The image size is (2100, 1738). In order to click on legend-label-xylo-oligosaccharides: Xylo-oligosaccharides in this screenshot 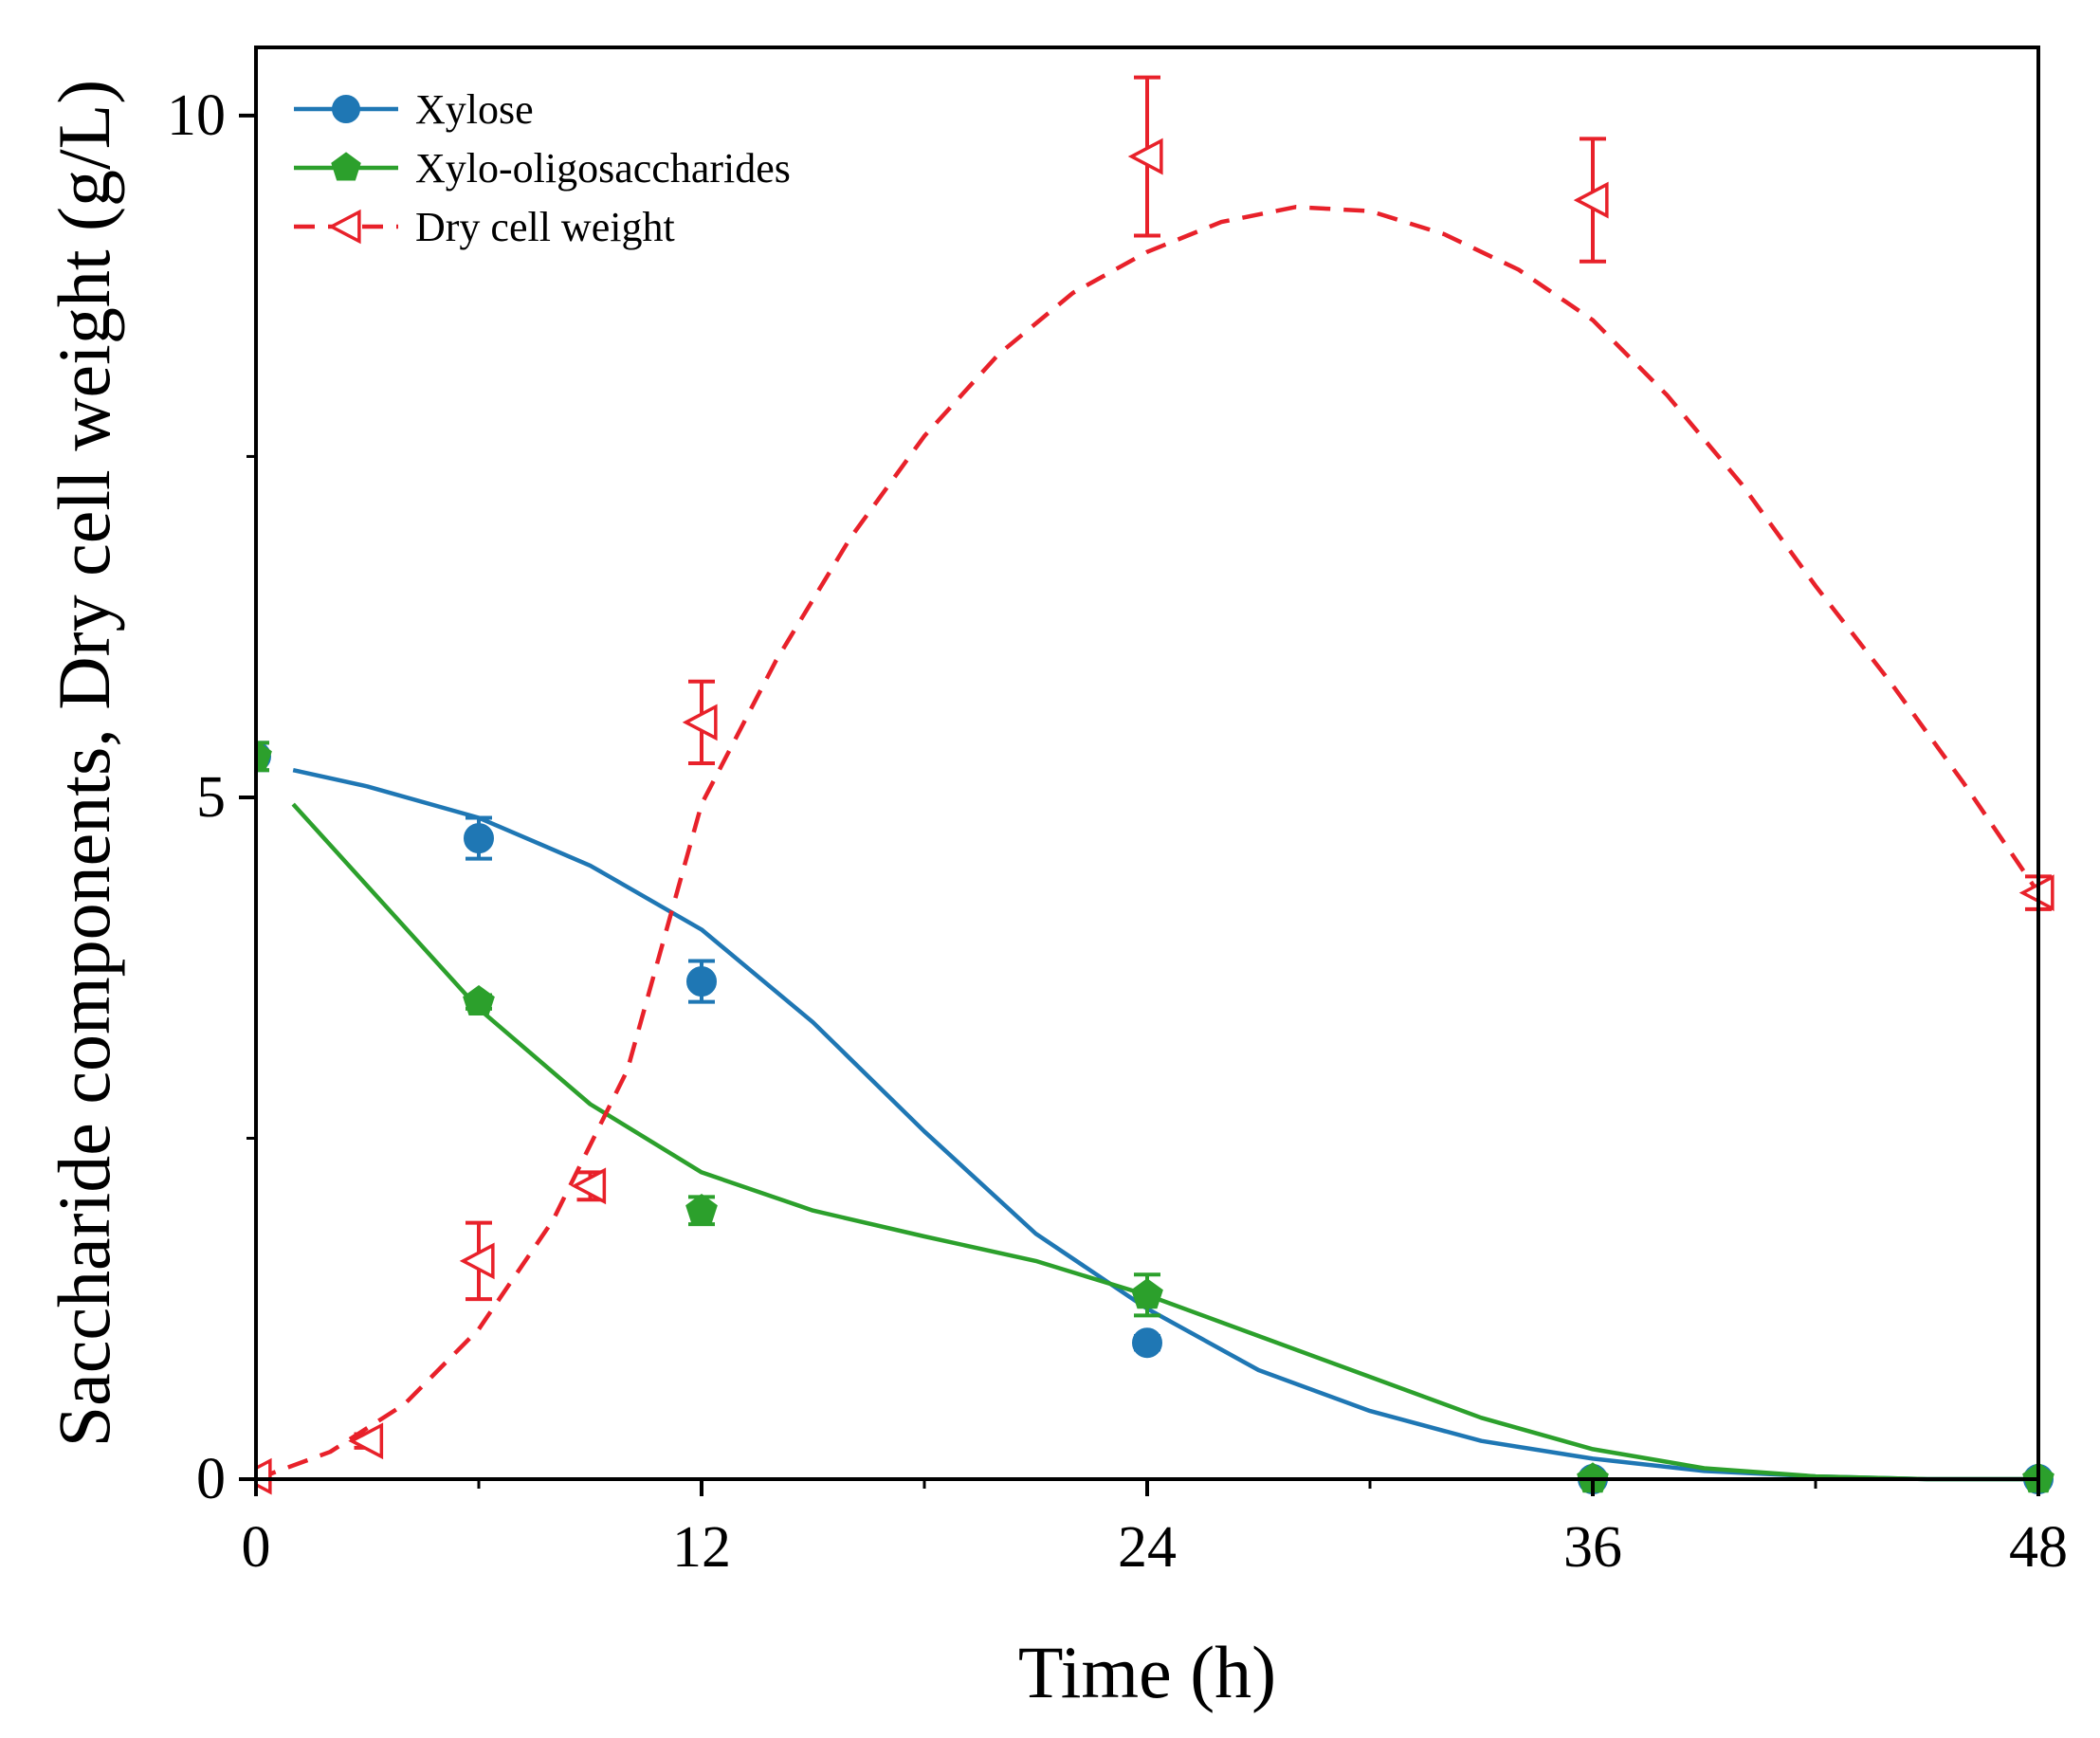, I will do `click(603, 168)`.